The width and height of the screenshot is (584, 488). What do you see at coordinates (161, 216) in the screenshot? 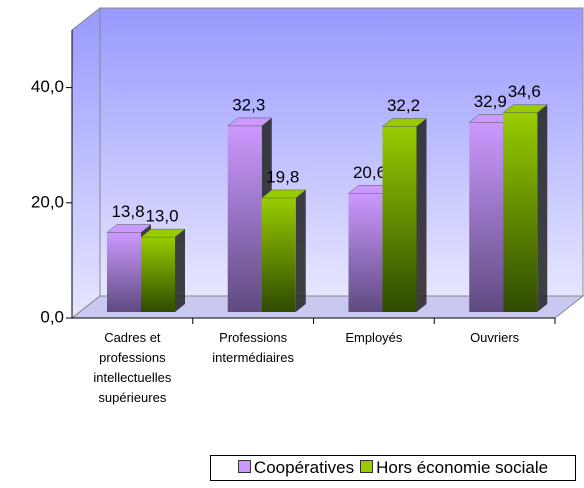
I see `value-label: 13,0` at bounding box center [161, 216].